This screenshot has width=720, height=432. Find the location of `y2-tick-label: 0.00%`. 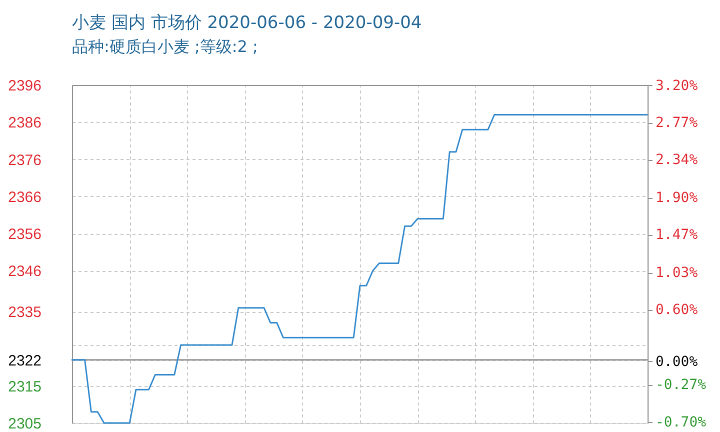

y2-tick-label: 0.00% is located at coordinates (677, 362).